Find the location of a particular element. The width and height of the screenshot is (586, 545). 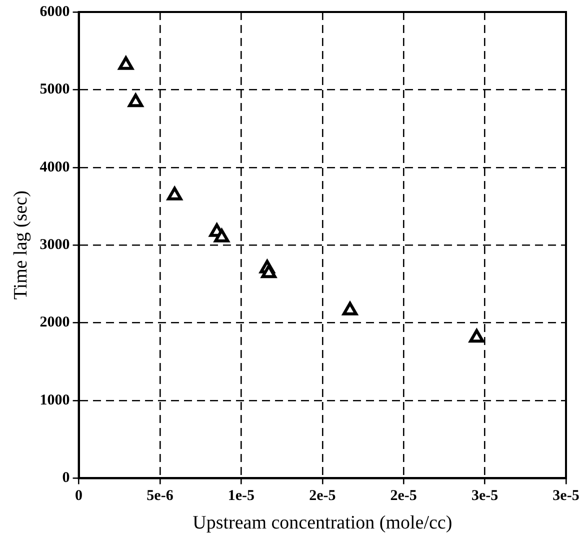

y-tick-label: 6000 is located at coordinates (55, 12).